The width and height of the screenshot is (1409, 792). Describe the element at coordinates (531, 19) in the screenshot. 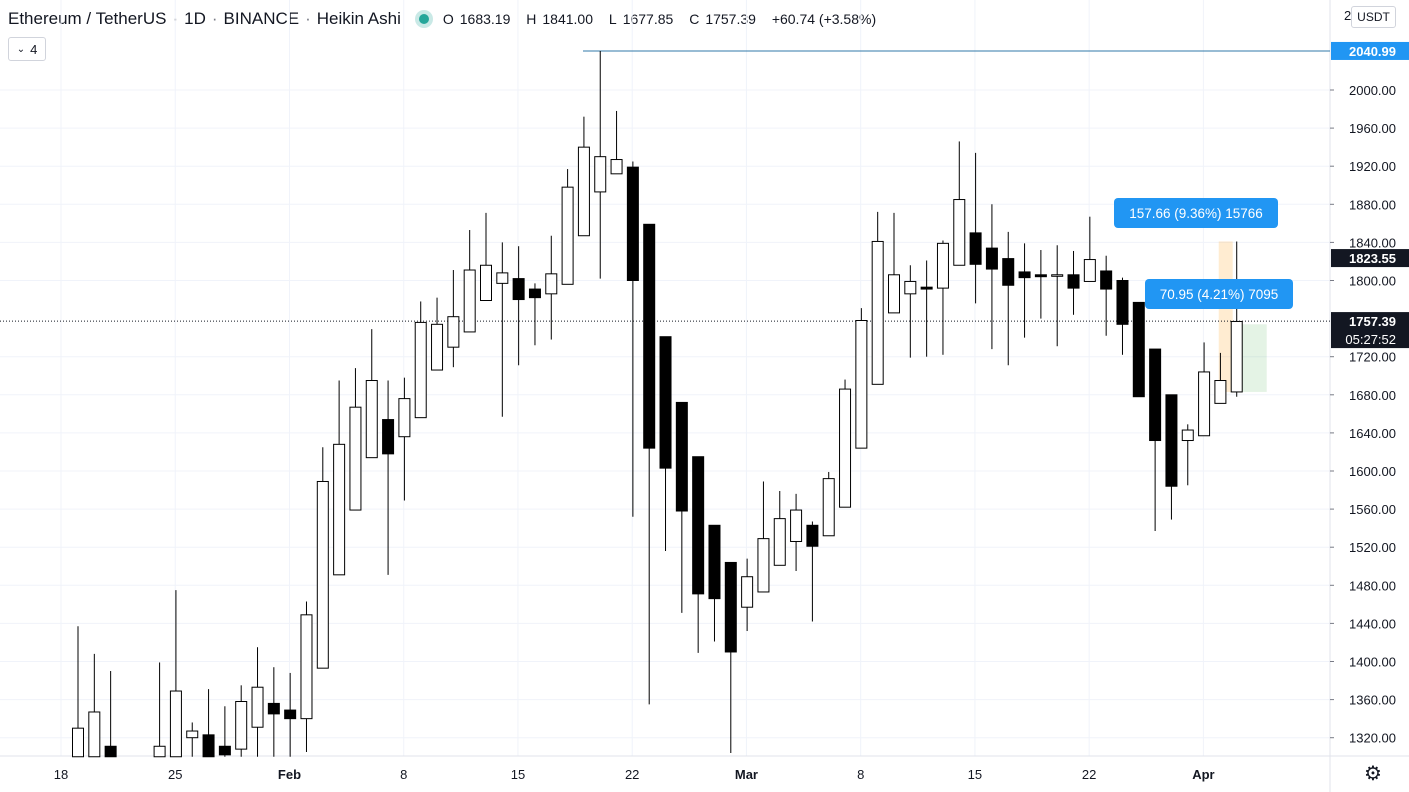

I see `high-label: H` at that location.